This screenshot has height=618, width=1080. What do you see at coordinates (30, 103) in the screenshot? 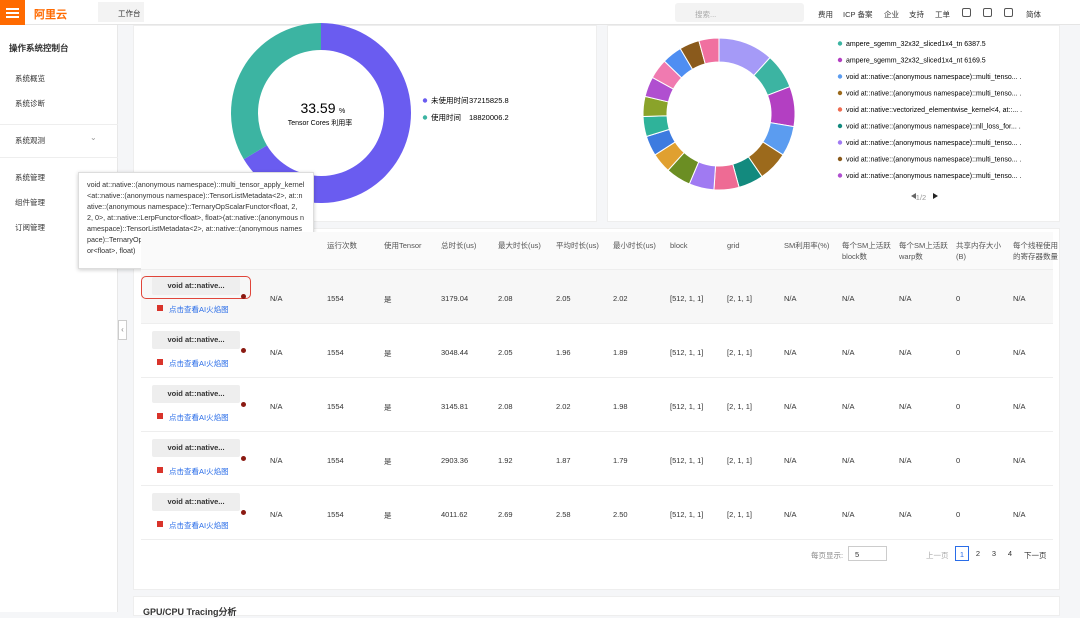
I see `sidebar-item: 系统诊断` at bounding box center [30, 103].